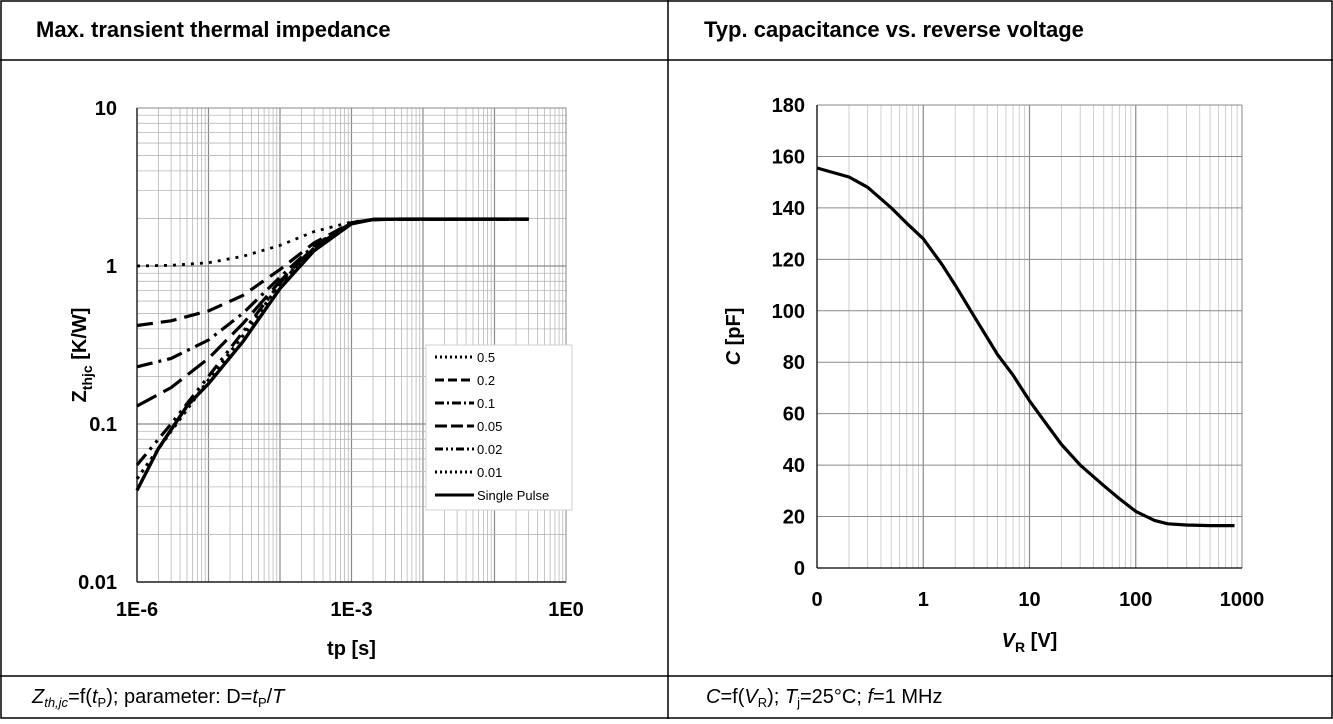  What do you see at coordinates (106, 109) in the screenshot?
I see `y-tick-label: 10` at bounding box center [106, 109].